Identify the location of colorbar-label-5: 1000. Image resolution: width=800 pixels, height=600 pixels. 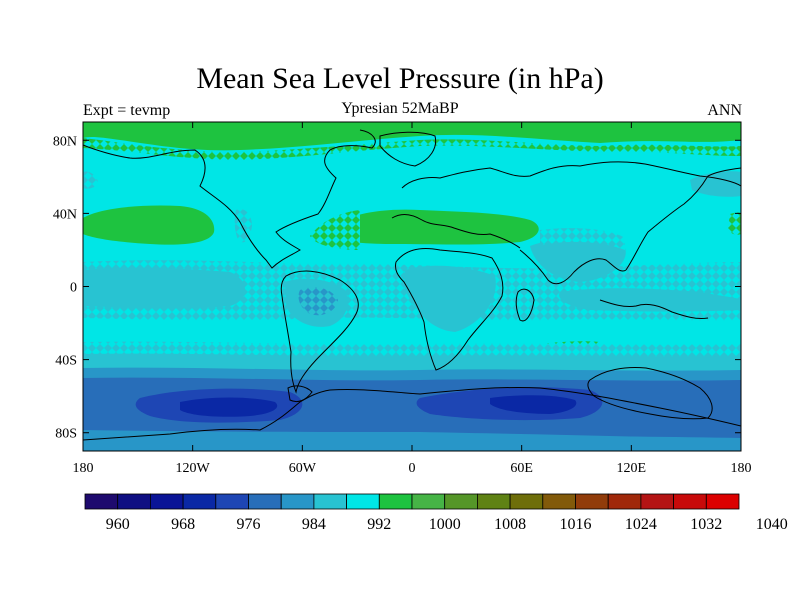
(445, 524).